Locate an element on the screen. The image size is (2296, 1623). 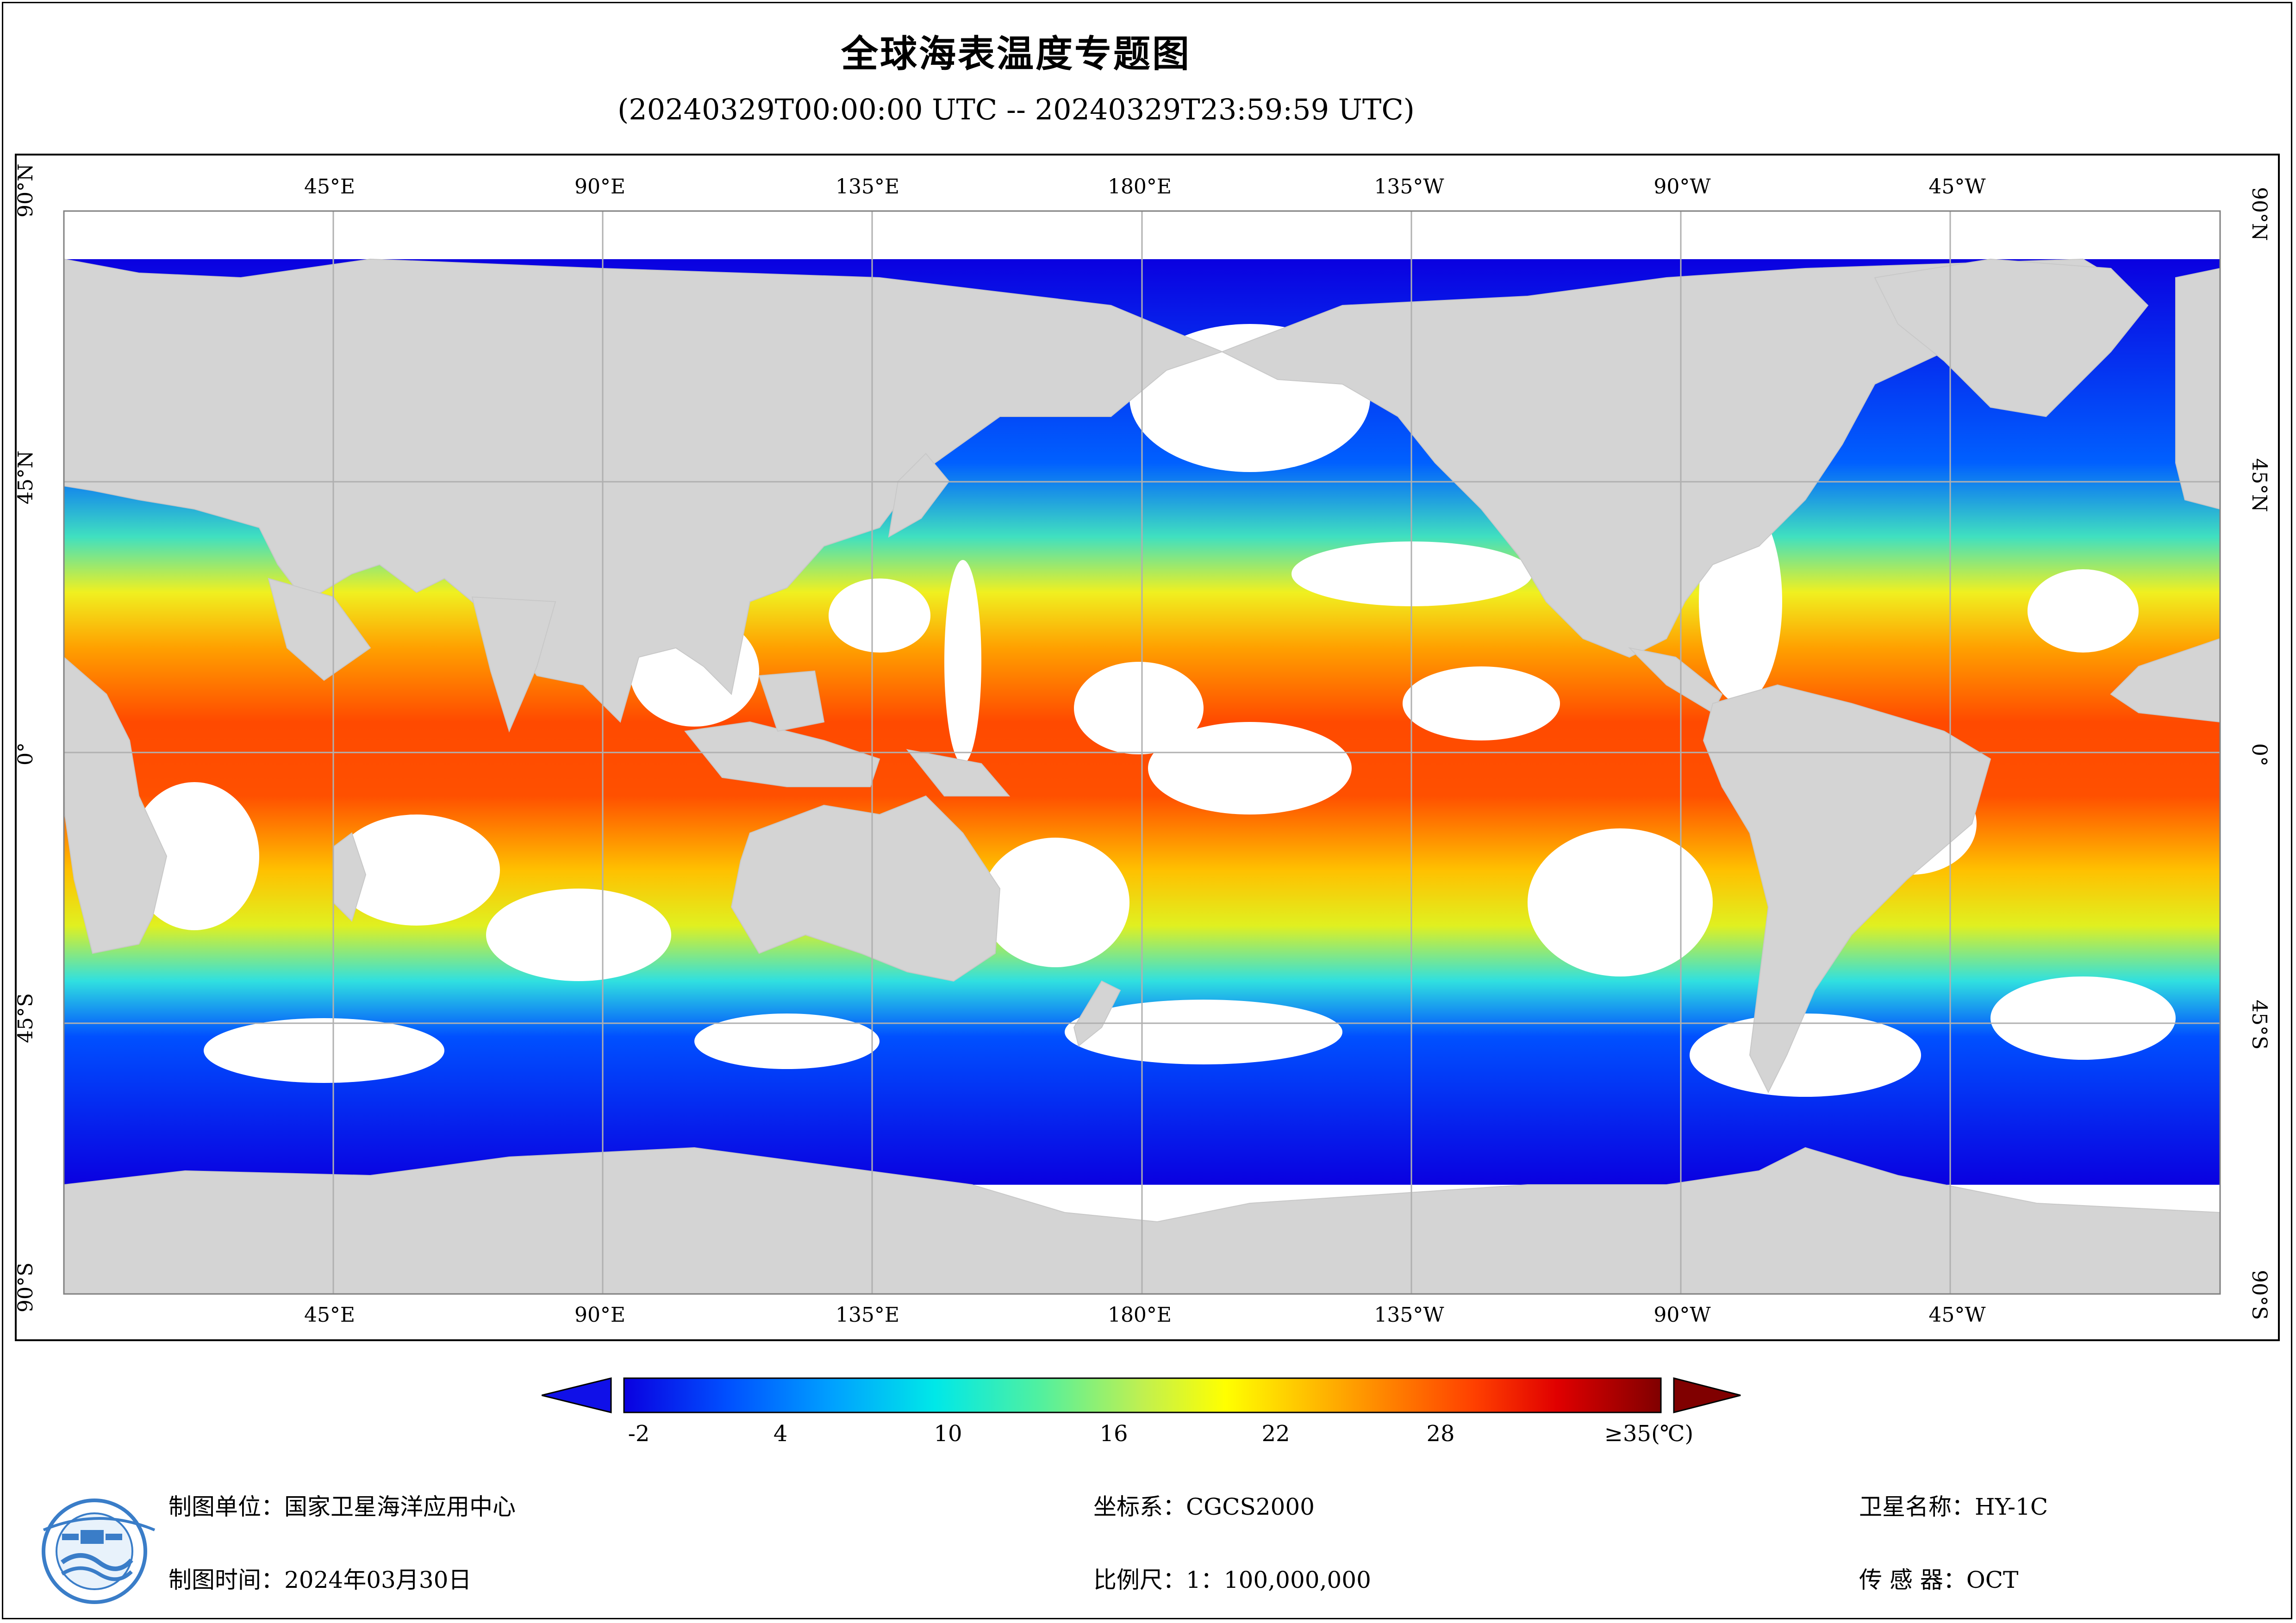
lon-tick-top: 45°W is located at coordinates (1957, 187).